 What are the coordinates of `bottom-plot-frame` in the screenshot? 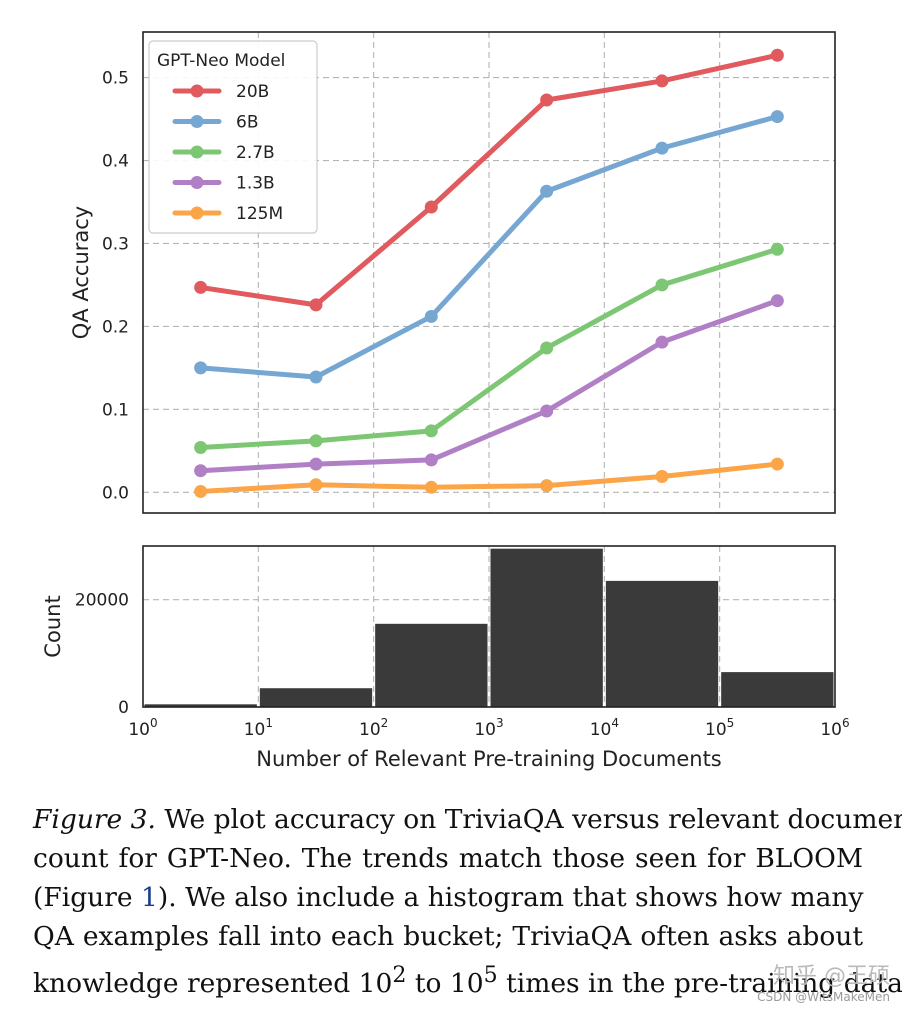 It's located at (489, 626).